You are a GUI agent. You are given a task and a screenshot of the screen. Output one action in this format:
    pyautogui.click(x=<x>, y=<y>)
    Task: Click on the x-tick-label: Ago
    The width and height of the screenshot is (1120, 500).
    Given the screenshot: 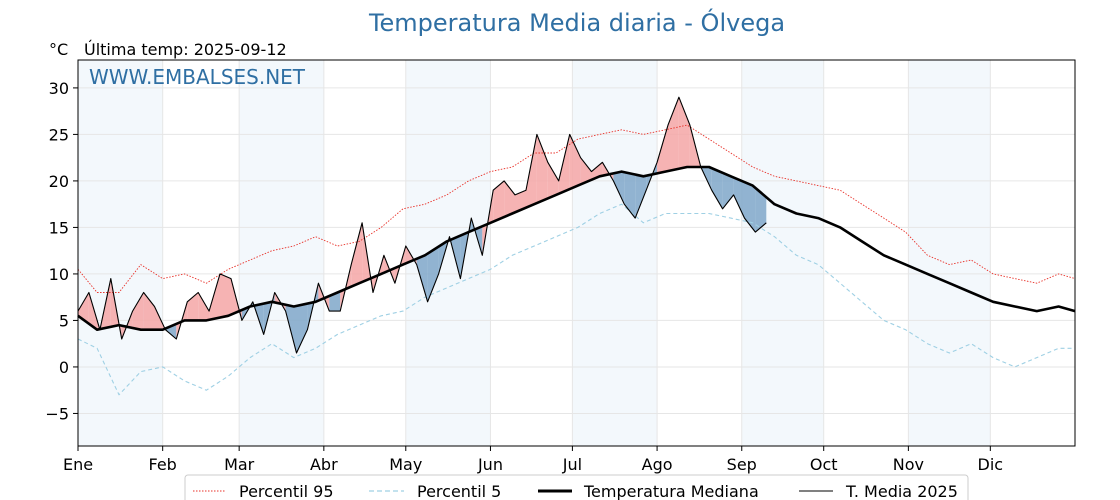 What is the action you would take?
    pyautogui.click(x=657, y=464)
    